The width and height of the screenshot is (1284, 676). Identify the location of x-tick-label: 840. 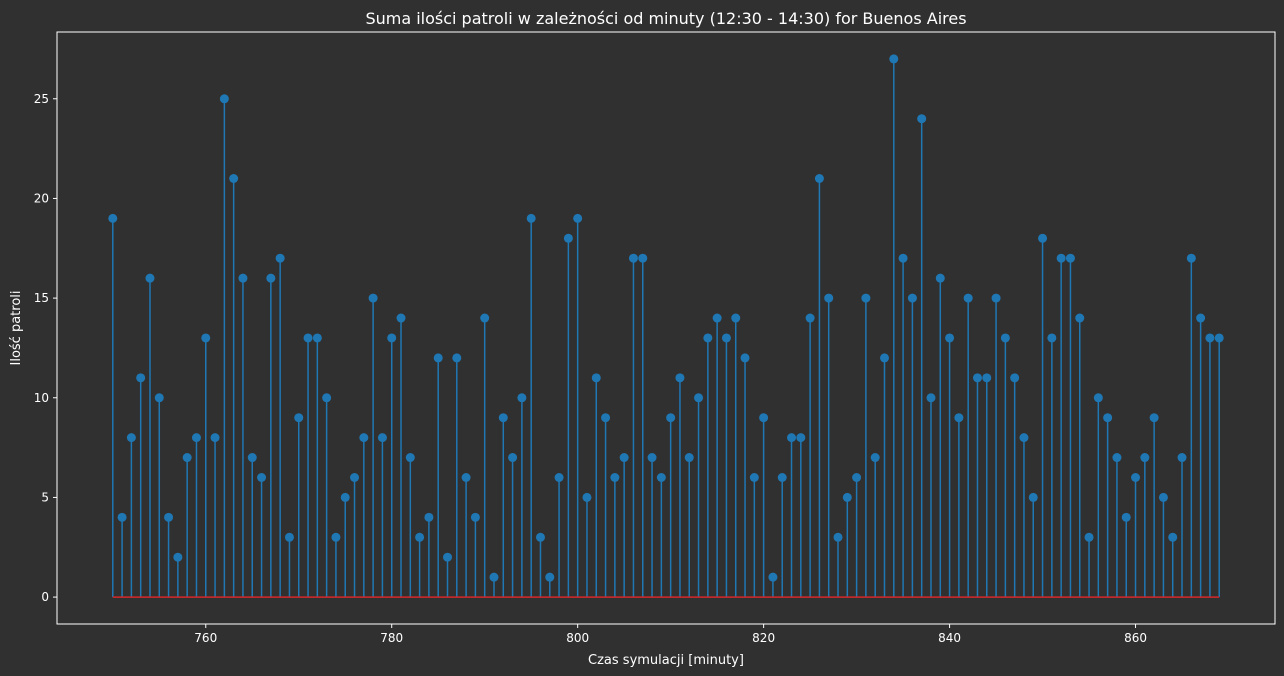
(949, 638).